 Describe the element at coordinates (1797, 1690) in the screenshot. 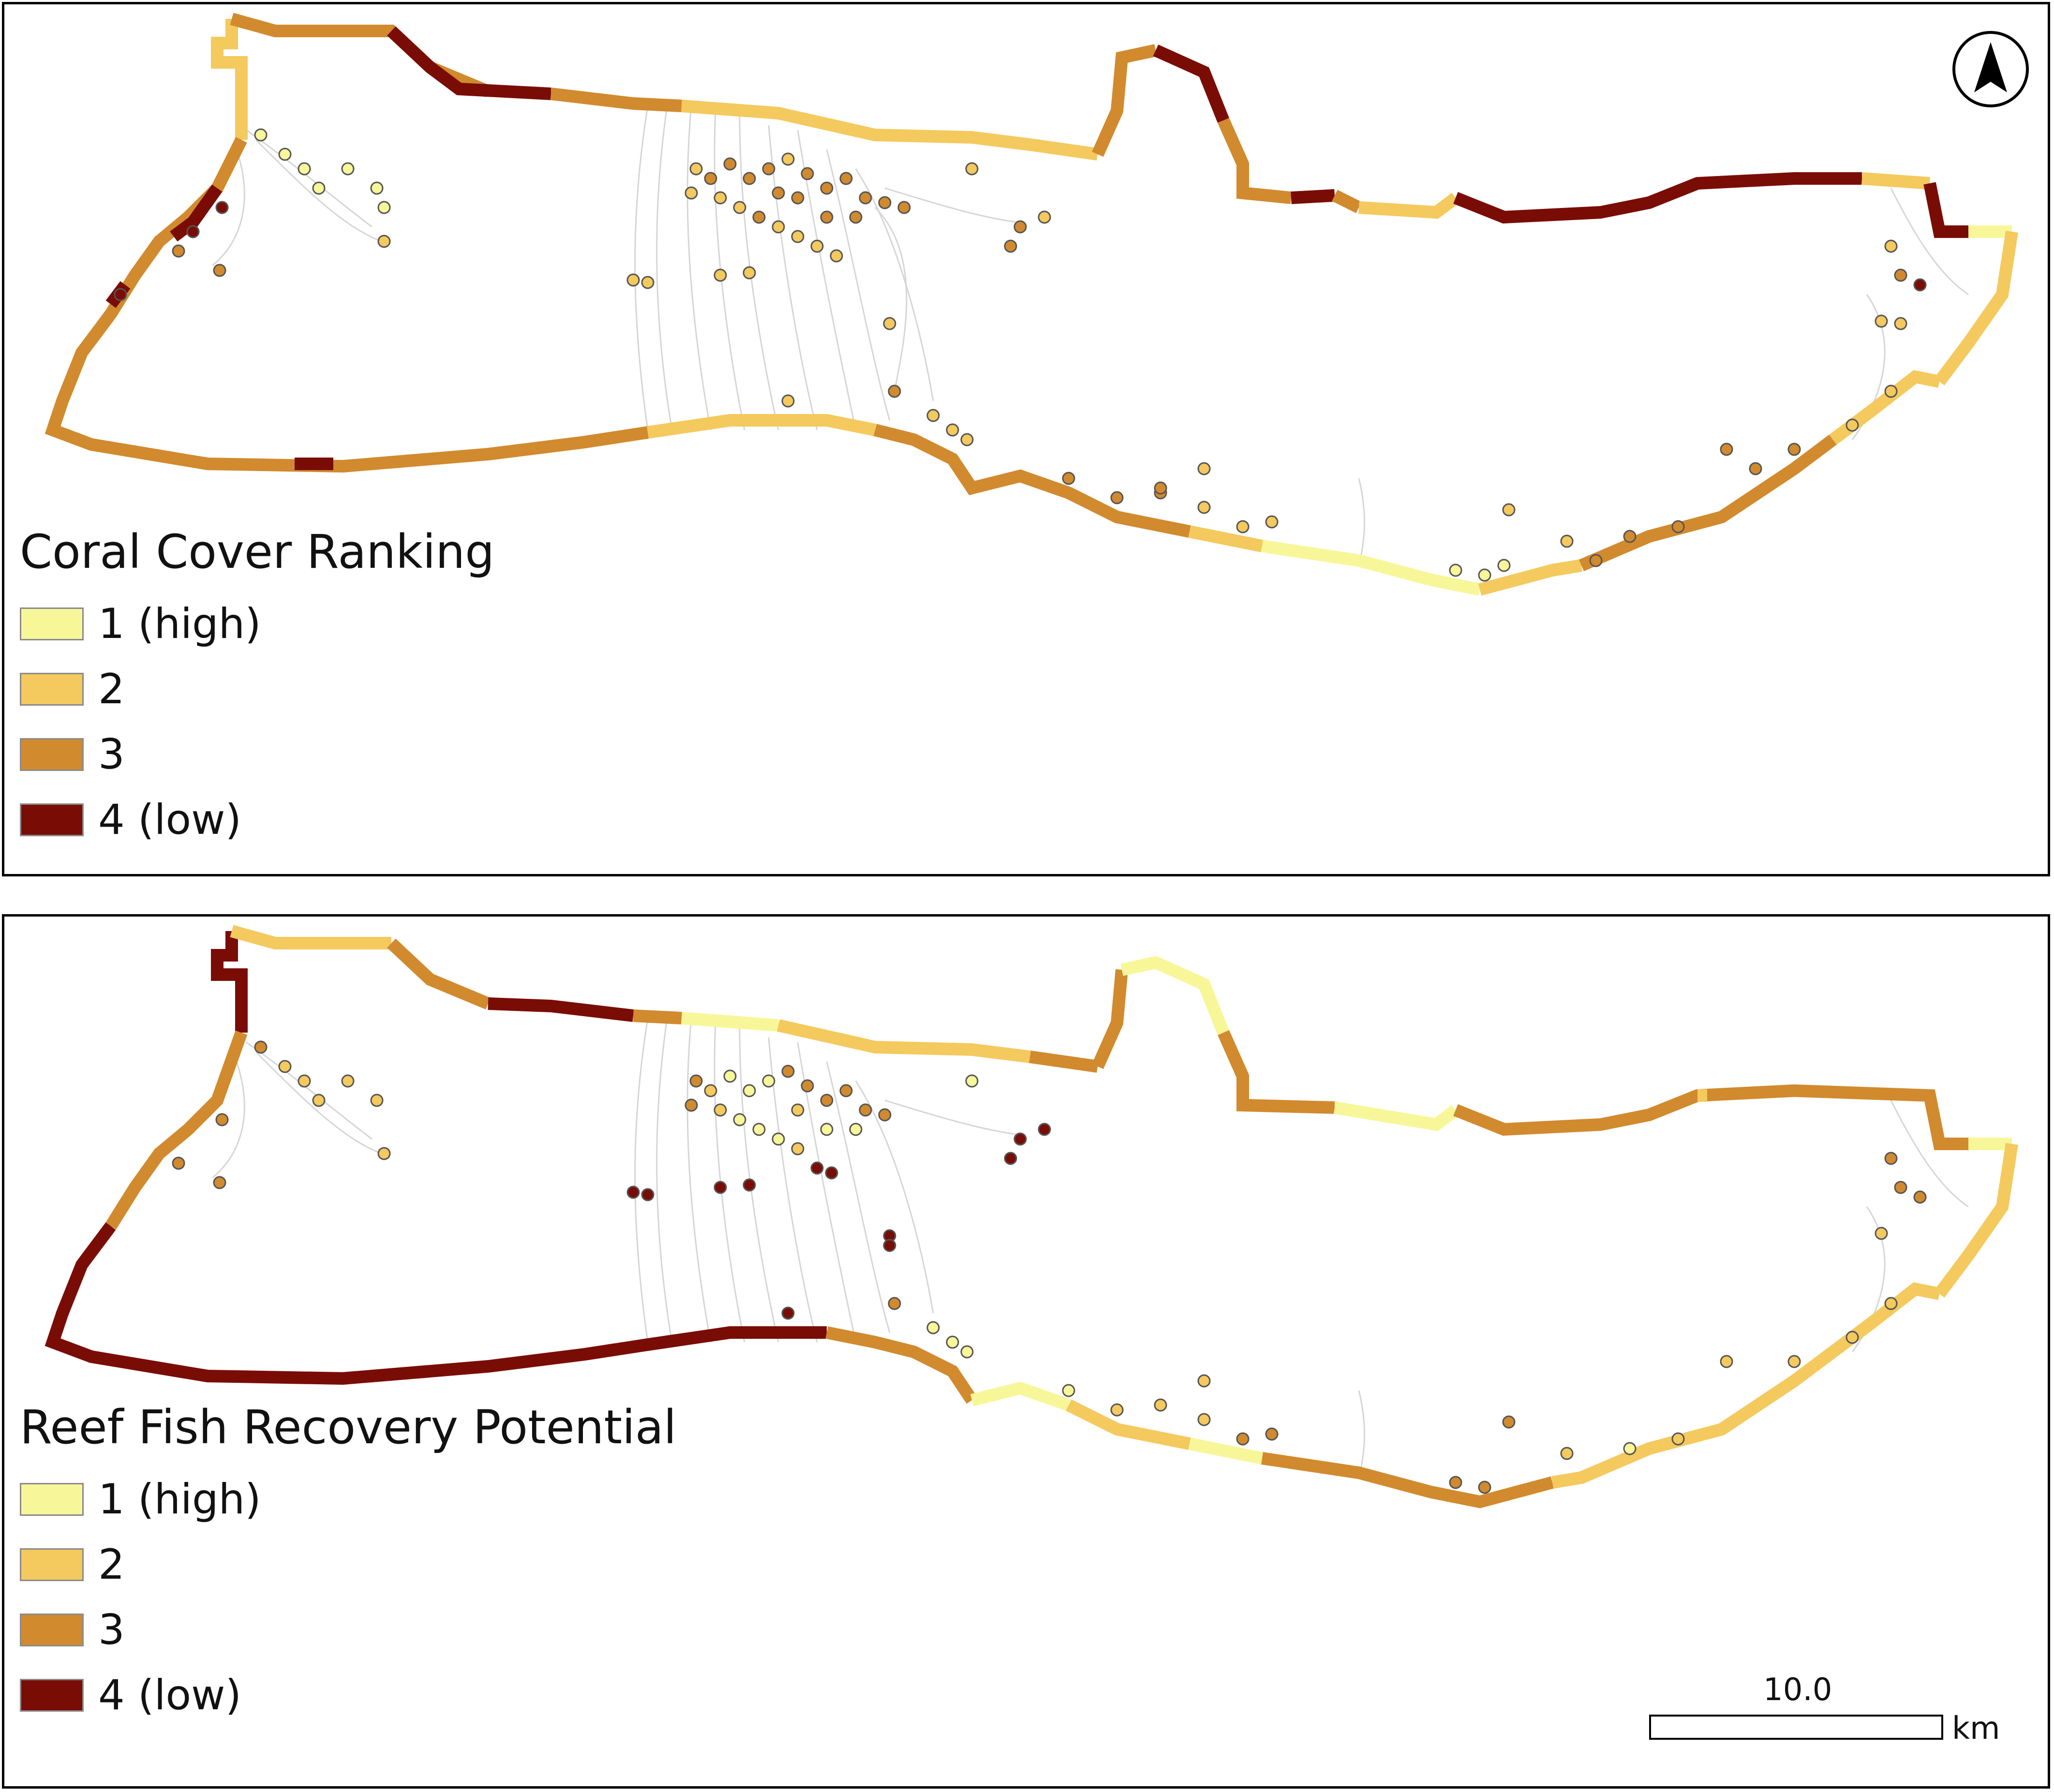

I see `scale-bar-value: 10.0` at that location.